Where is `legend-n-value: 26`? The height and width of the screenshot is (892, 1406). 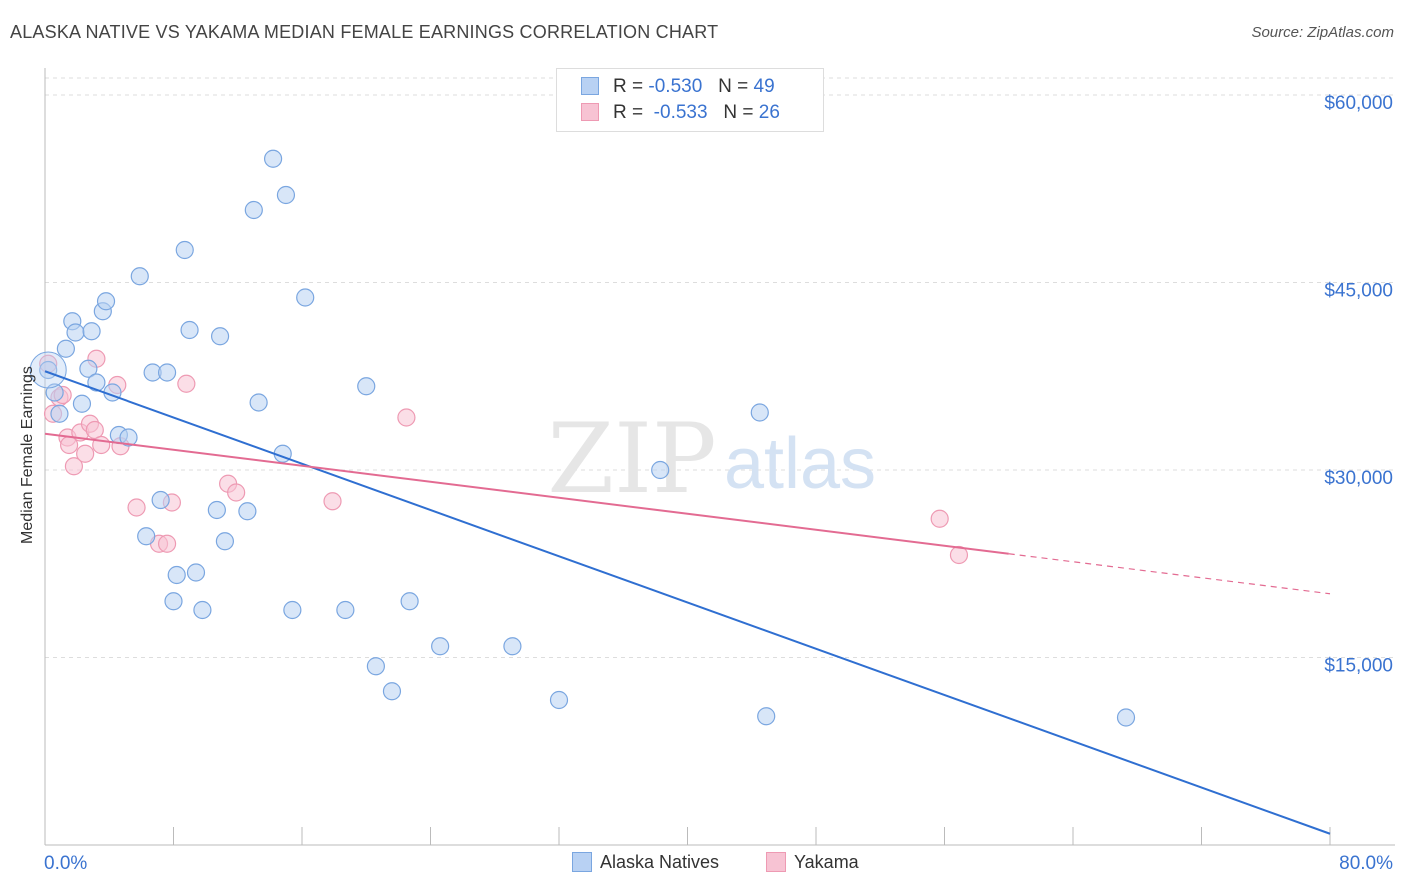 legend-n-value: 26 is located at coordinates (769, 112).